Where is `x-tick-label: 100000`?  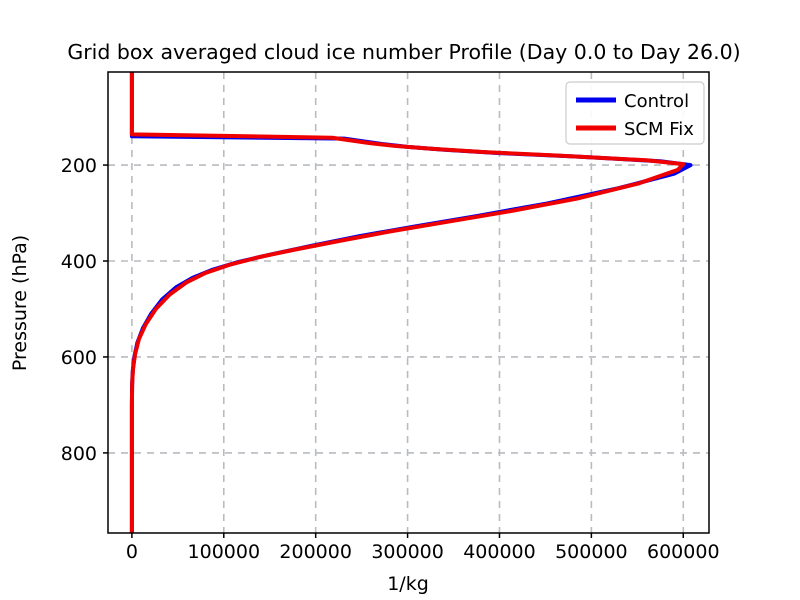
x-tick-label: 100000 is located at coordinates (224, 552).